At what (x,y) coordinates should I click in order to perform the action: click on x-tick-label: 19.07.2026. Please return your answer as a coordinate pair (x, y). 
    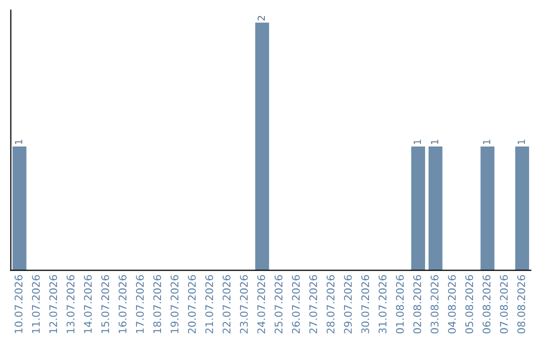
    Looking at the image, I should click on (174, 304).